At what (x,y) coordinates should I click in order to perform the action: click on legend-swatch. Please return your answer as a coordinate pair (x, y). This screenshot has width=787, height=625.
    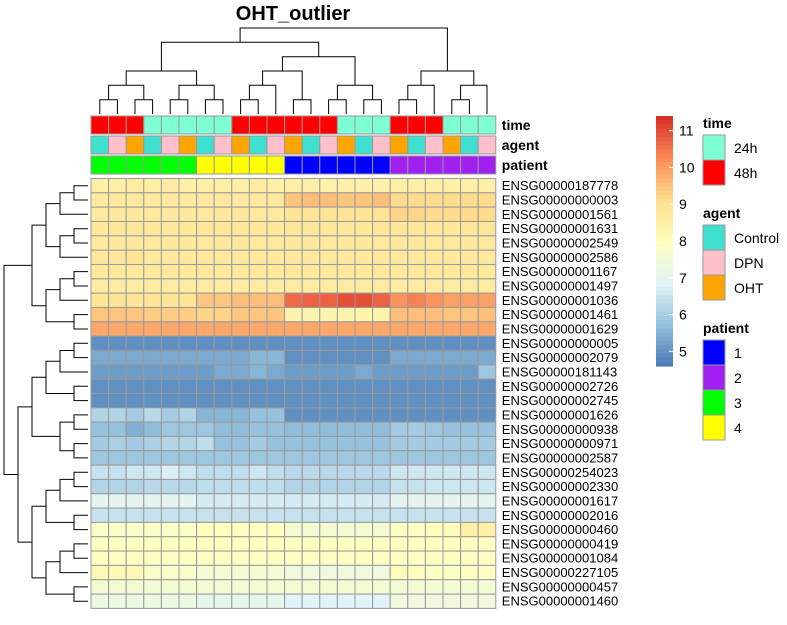
    Looking at the image, I should click on (714, 427).